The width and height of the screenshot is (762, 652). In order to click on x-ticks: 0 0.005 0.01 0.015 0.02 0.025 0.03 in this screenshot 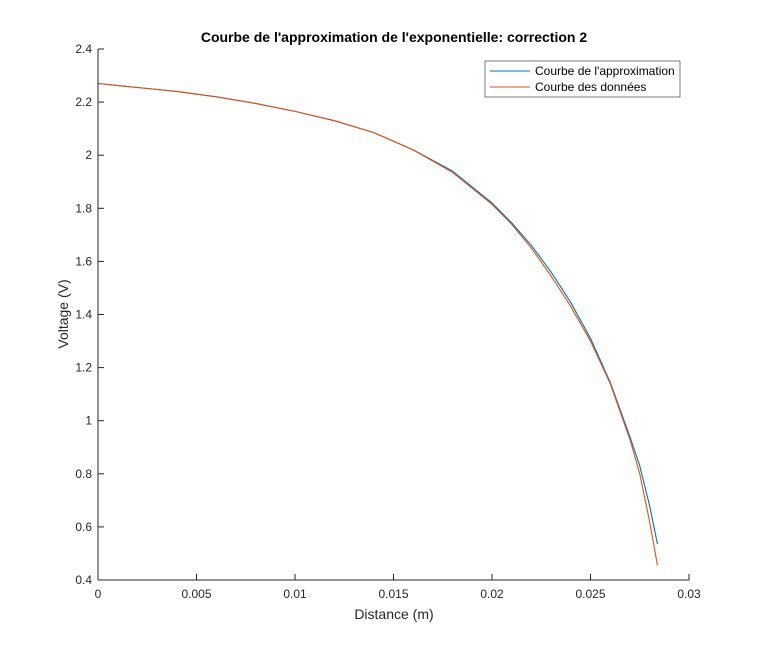, I will do `click(398, 587)`.